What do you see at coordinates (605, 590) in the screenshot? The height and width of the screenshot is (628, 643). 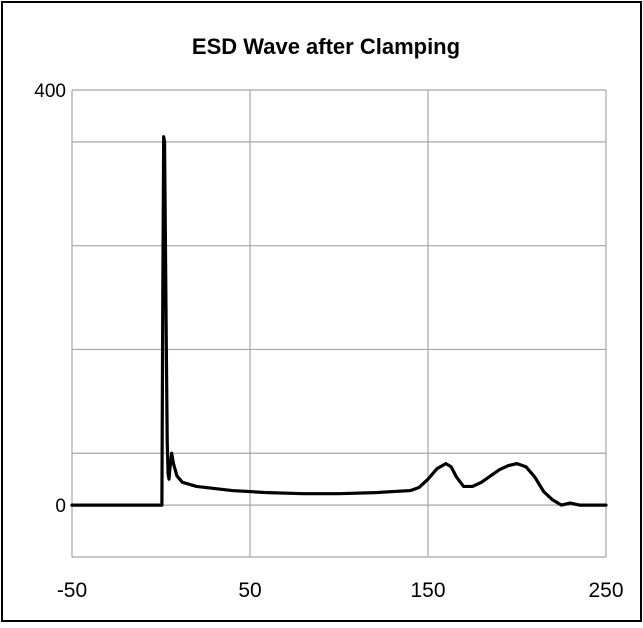 I see `x-tick-label: 250` at bounding box center [605, 590].